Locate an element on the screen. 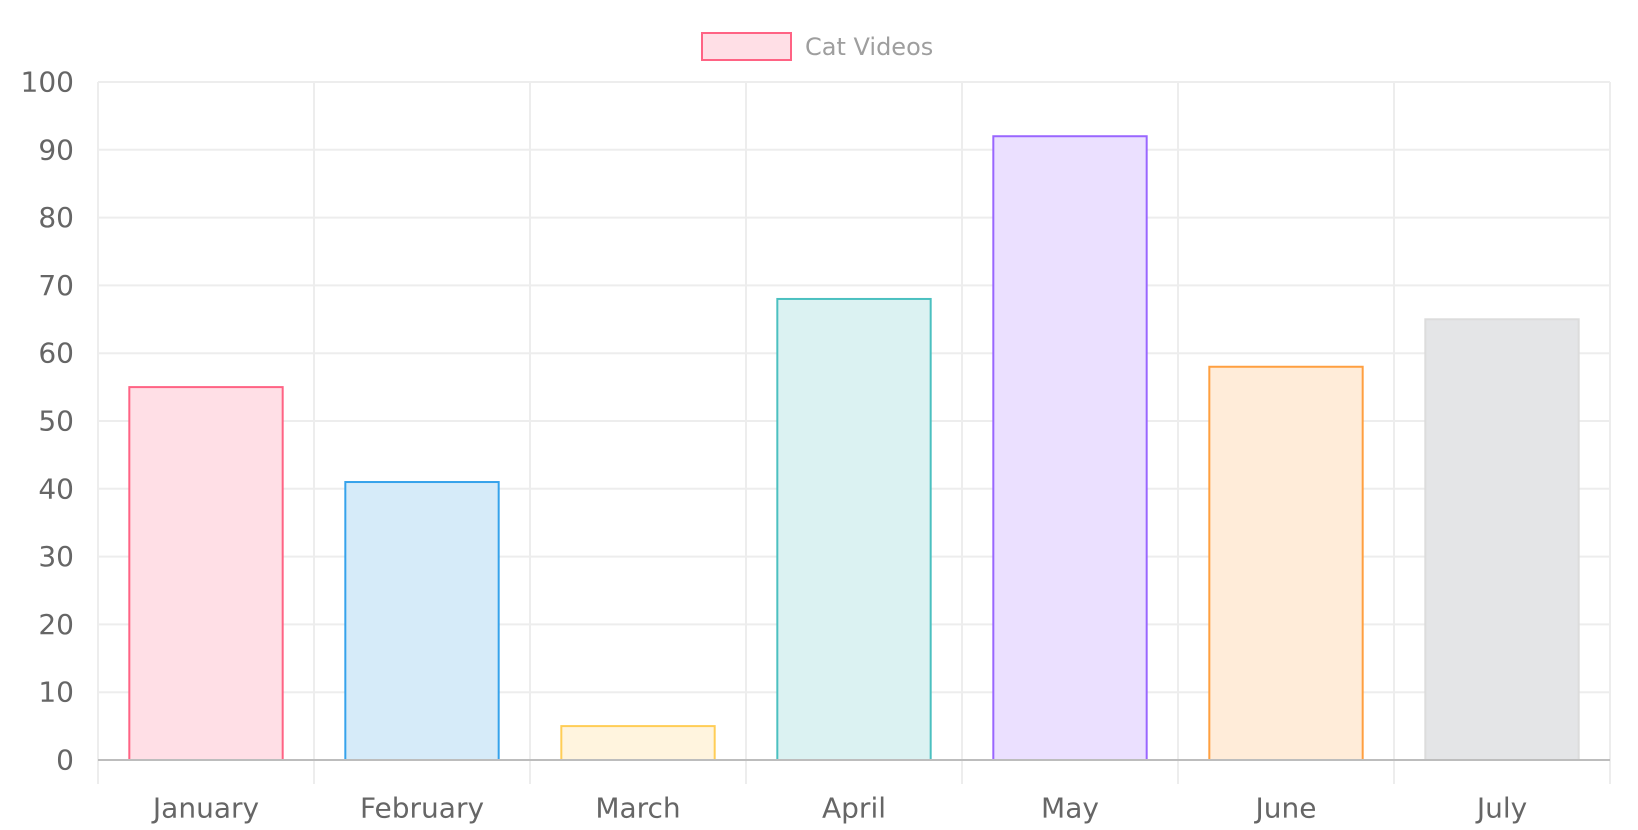 The image size is (1638, 830). y-tick-label: 20 is located at coordinates (56, 624).